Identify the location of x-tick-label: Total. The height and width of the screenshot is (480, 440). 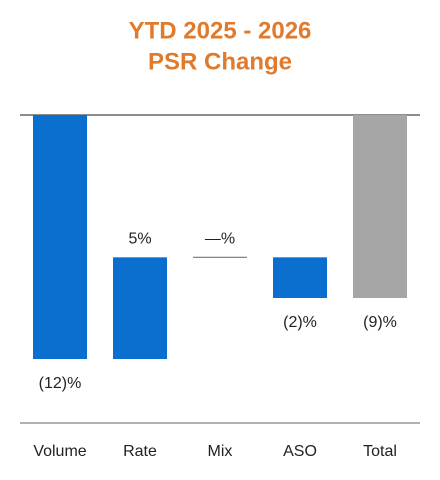
(380, 451).